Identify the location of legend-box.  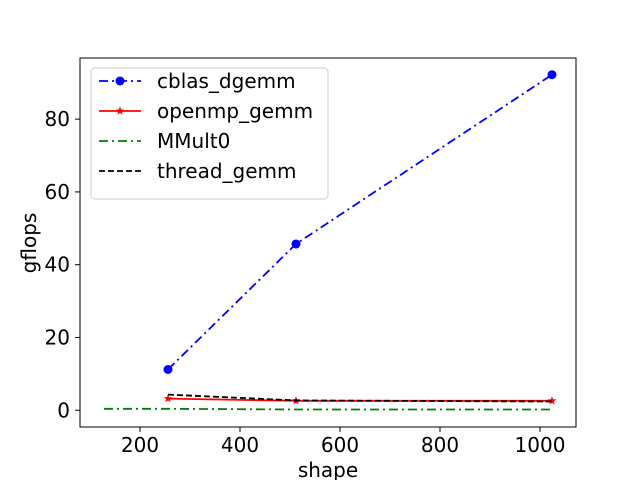
(209, 133).